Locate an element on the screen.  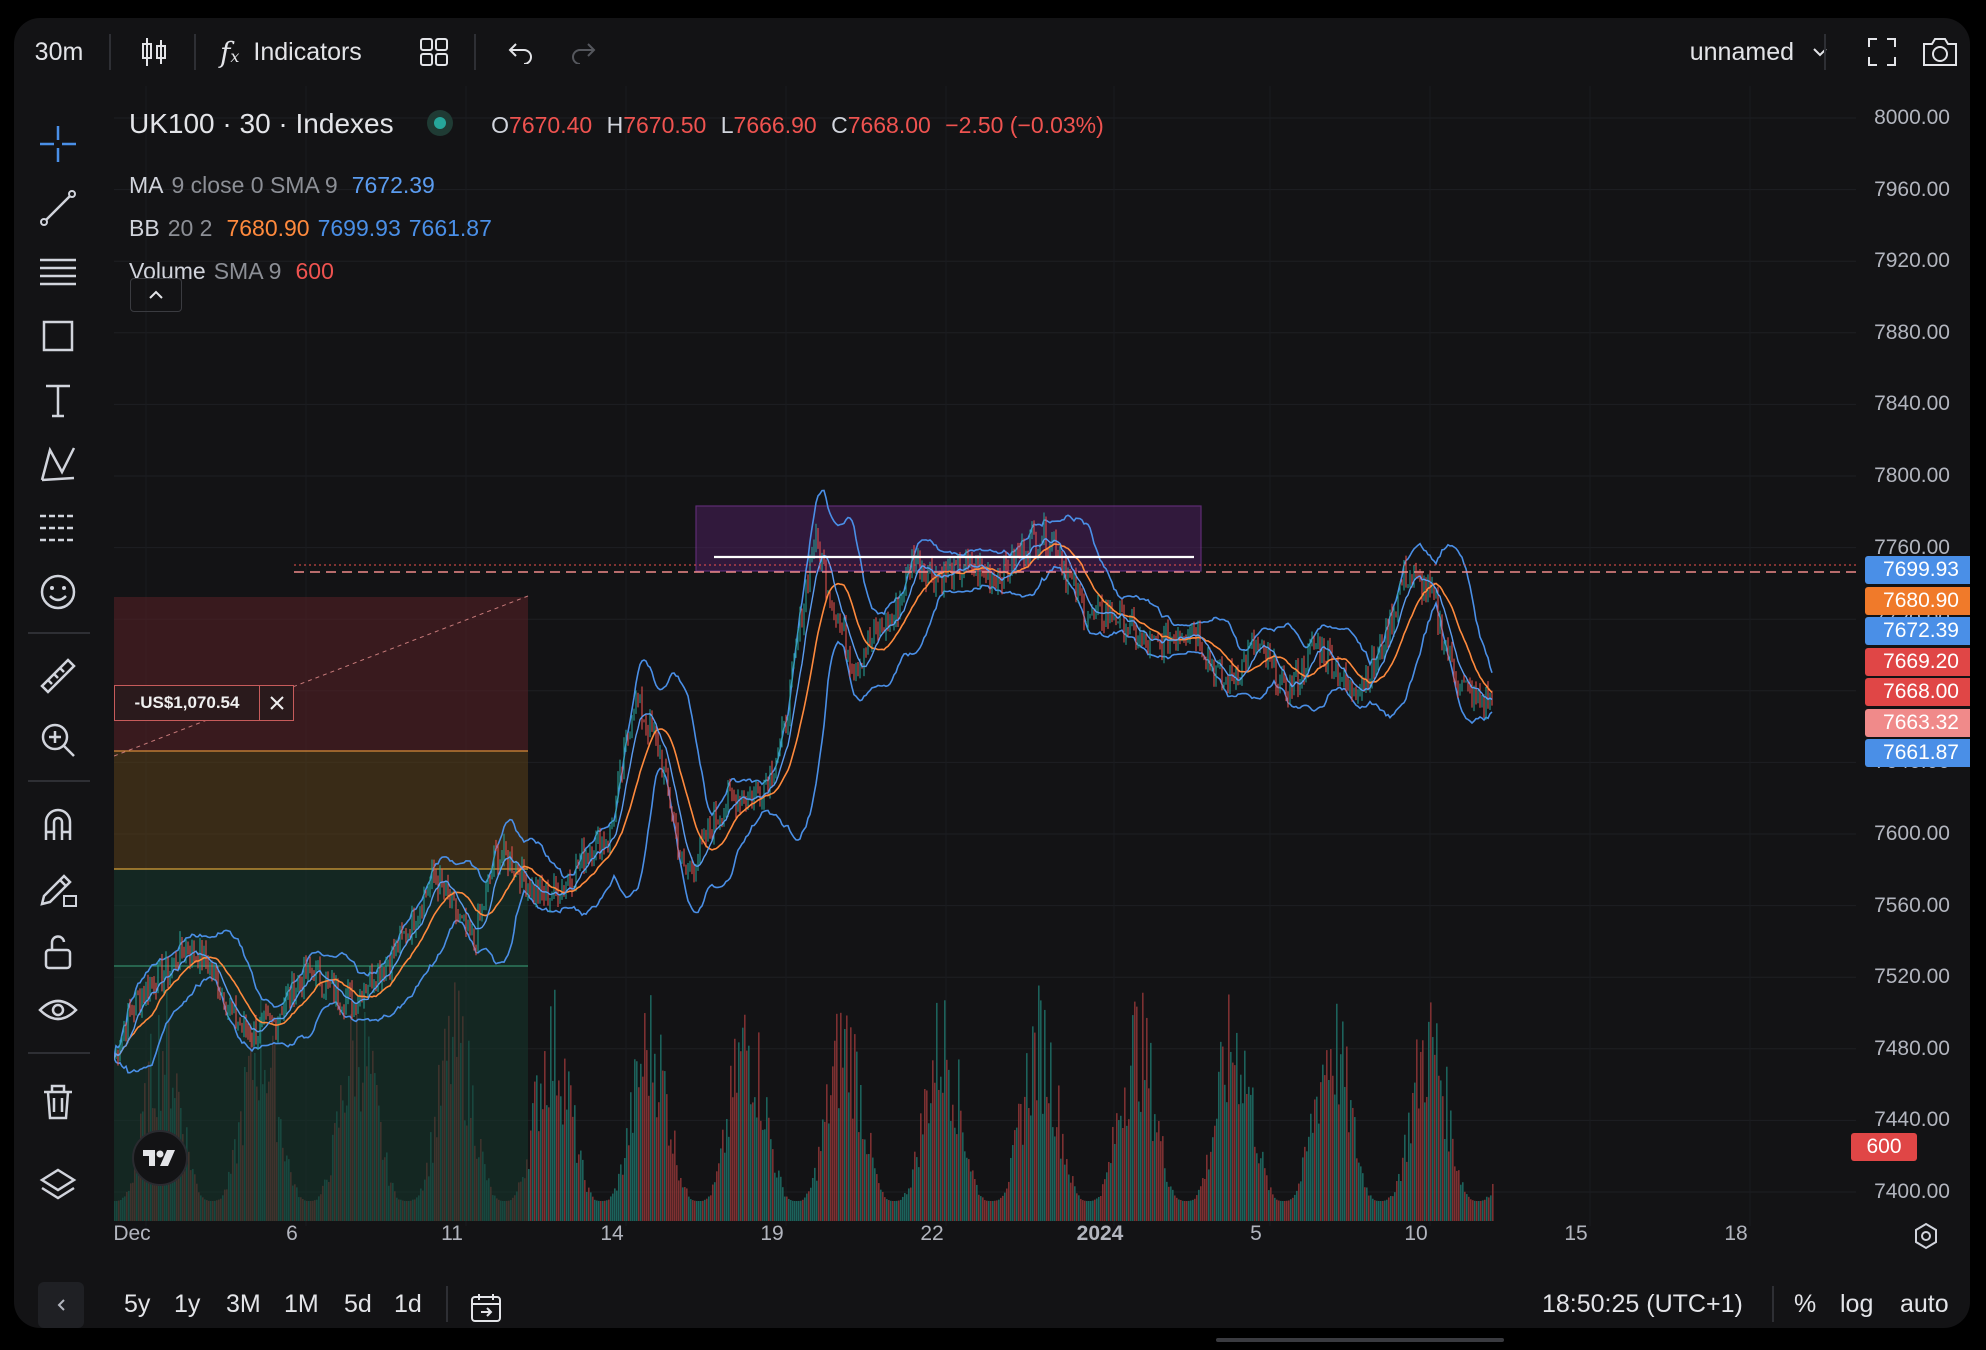
pattern-tool is located at coordinates (58, 464).